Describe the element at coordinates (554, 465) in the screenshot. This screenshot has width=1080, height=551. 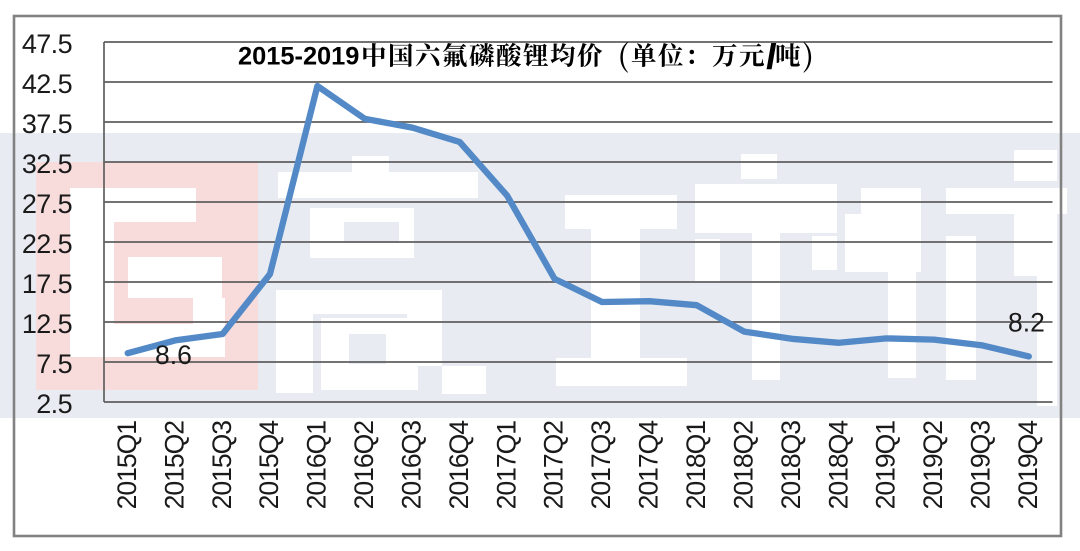
I see `svg-text: 2017Q2` at that location.